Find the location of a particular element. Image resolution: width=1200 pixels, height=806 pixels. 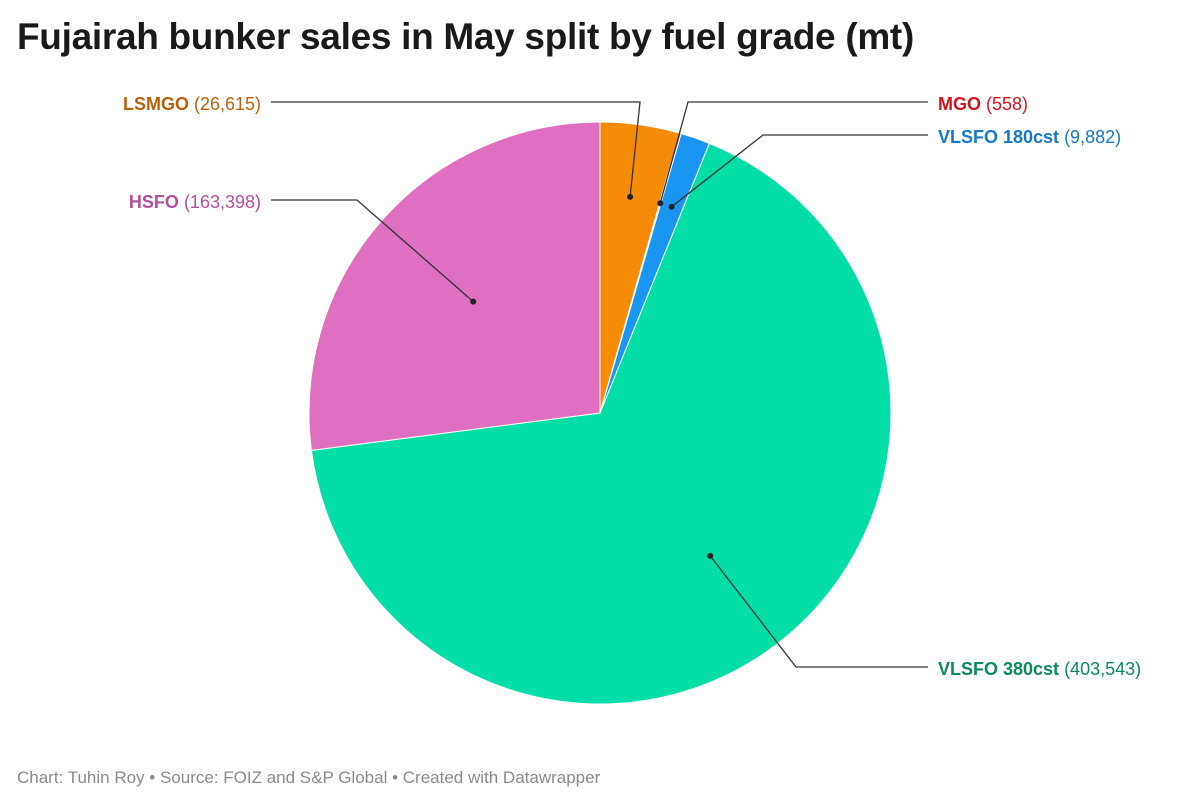

slice-label-name: VLSFO 180cst is located at coordinates (1001, 137).